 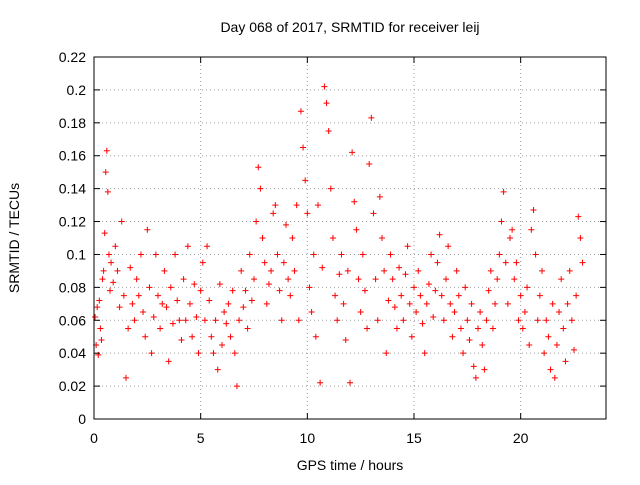 What do you see at coordinates (72, 386) in the screenshot?
I see `y-tick-label: 0.02` at bounding box center [72, 386].